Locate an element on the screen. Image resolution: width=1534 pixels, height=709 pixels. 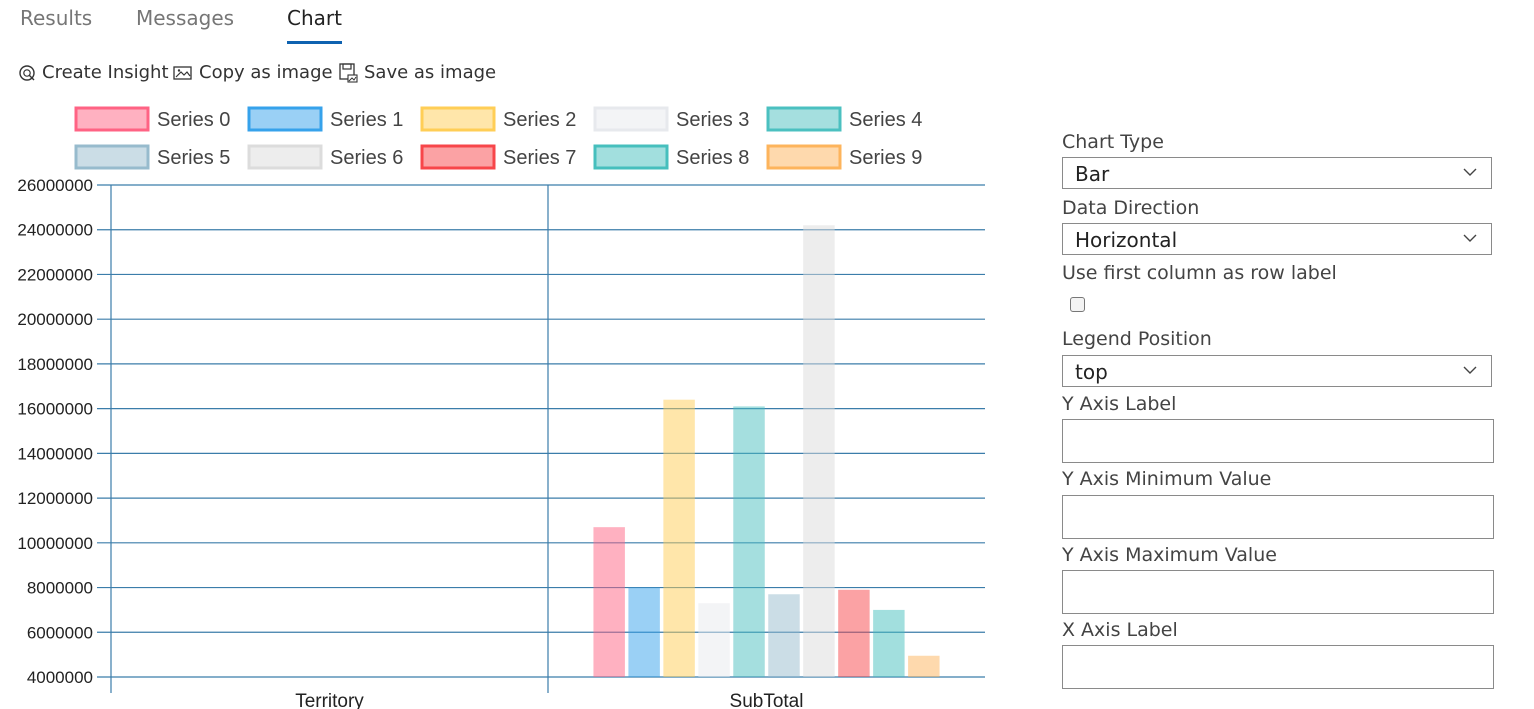
y-axis-min-input is located at coordinates (1278, 517).